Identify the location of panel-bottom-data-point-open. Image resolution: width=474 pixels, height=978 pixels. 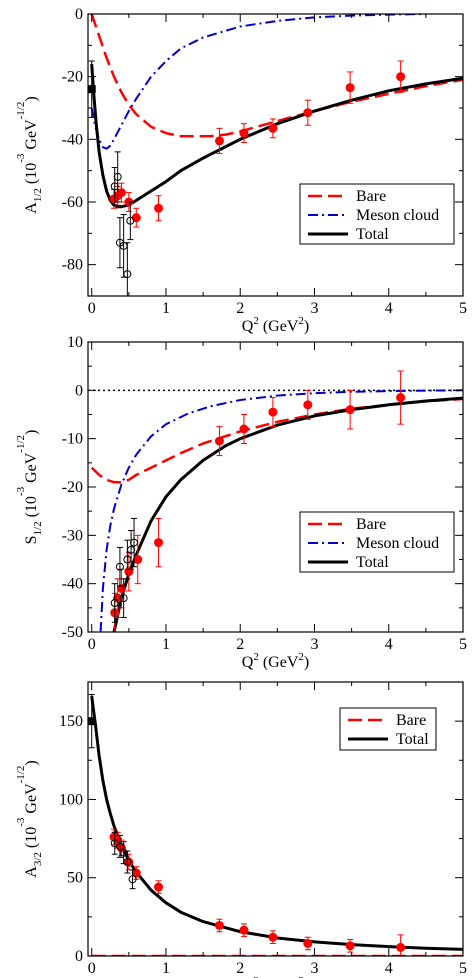
(127, 862).